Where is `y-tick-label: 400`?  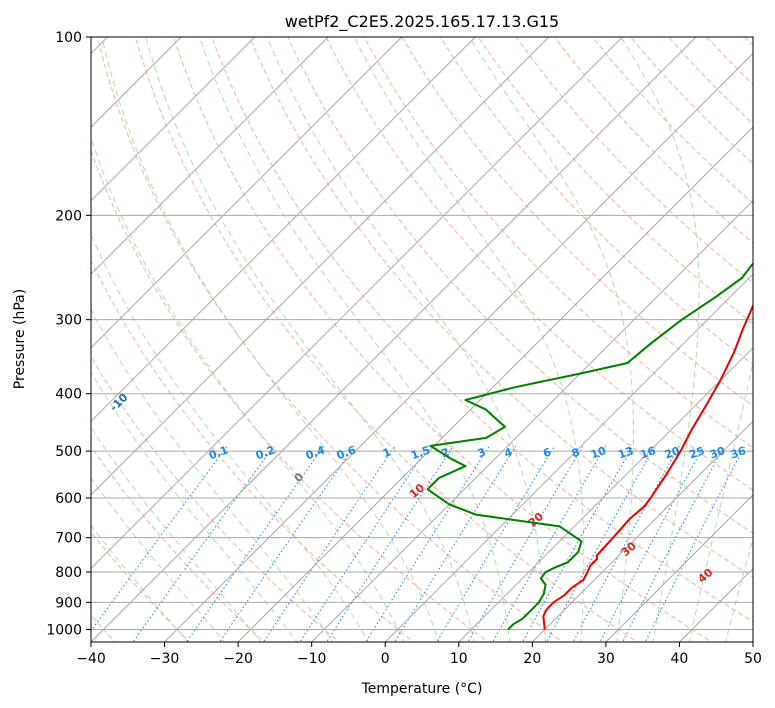
y-tick-label: 400 is located at coordinates (68, 395).